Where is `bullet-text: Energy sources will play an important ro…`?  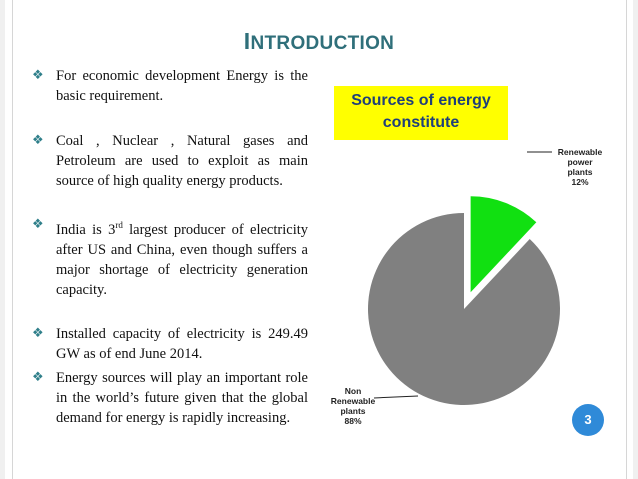
bullet-text: Energy sources will play an important ro… is located at coordinates (182, 398).